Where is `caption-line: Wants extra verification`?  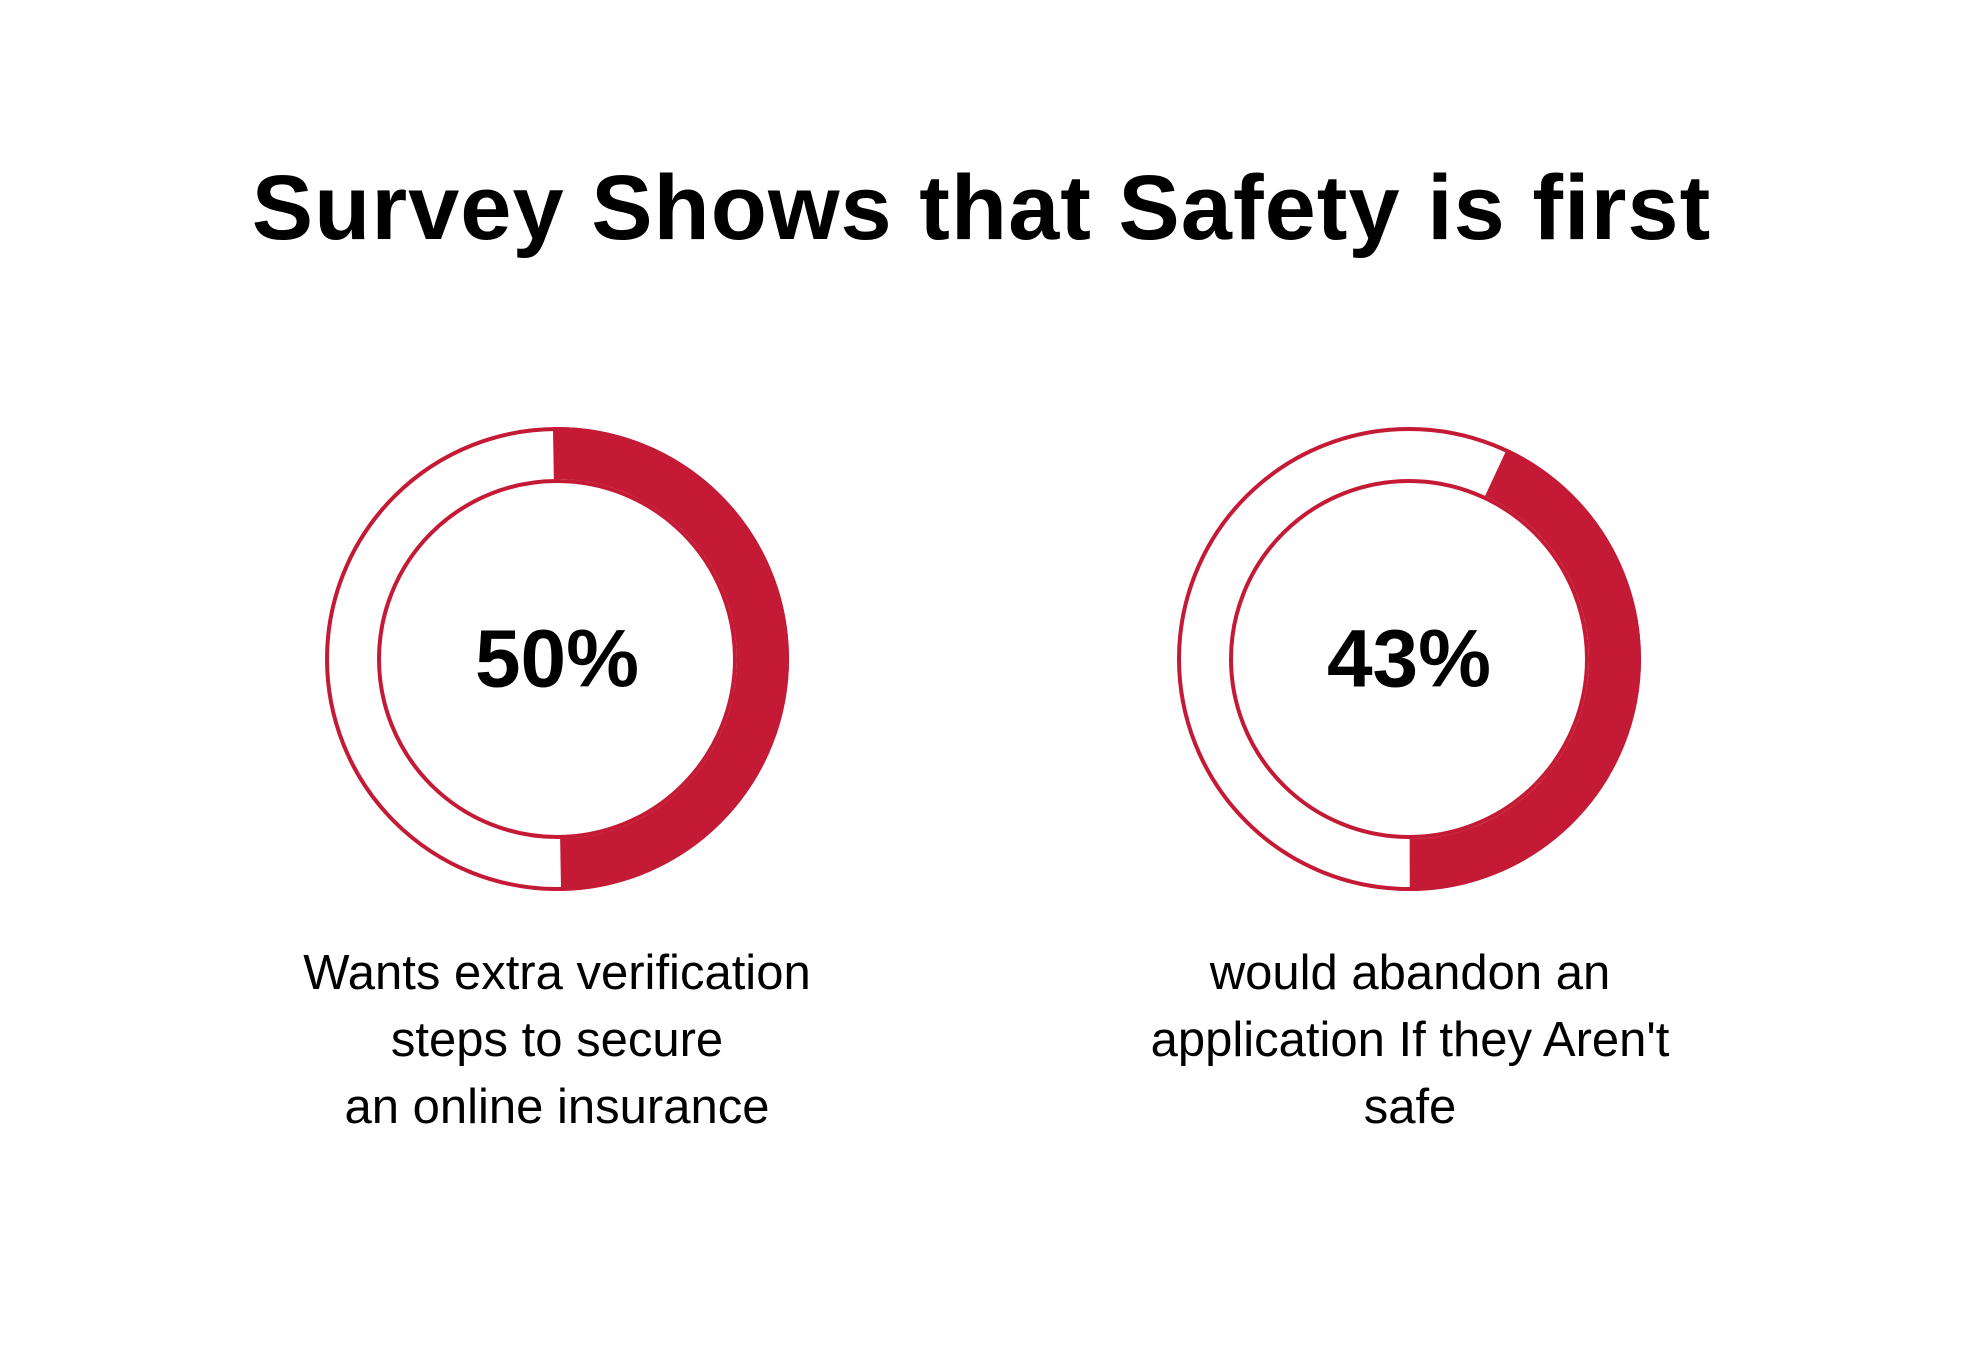 caption-line: Wants extra verification is located at coordinates (557, 973).